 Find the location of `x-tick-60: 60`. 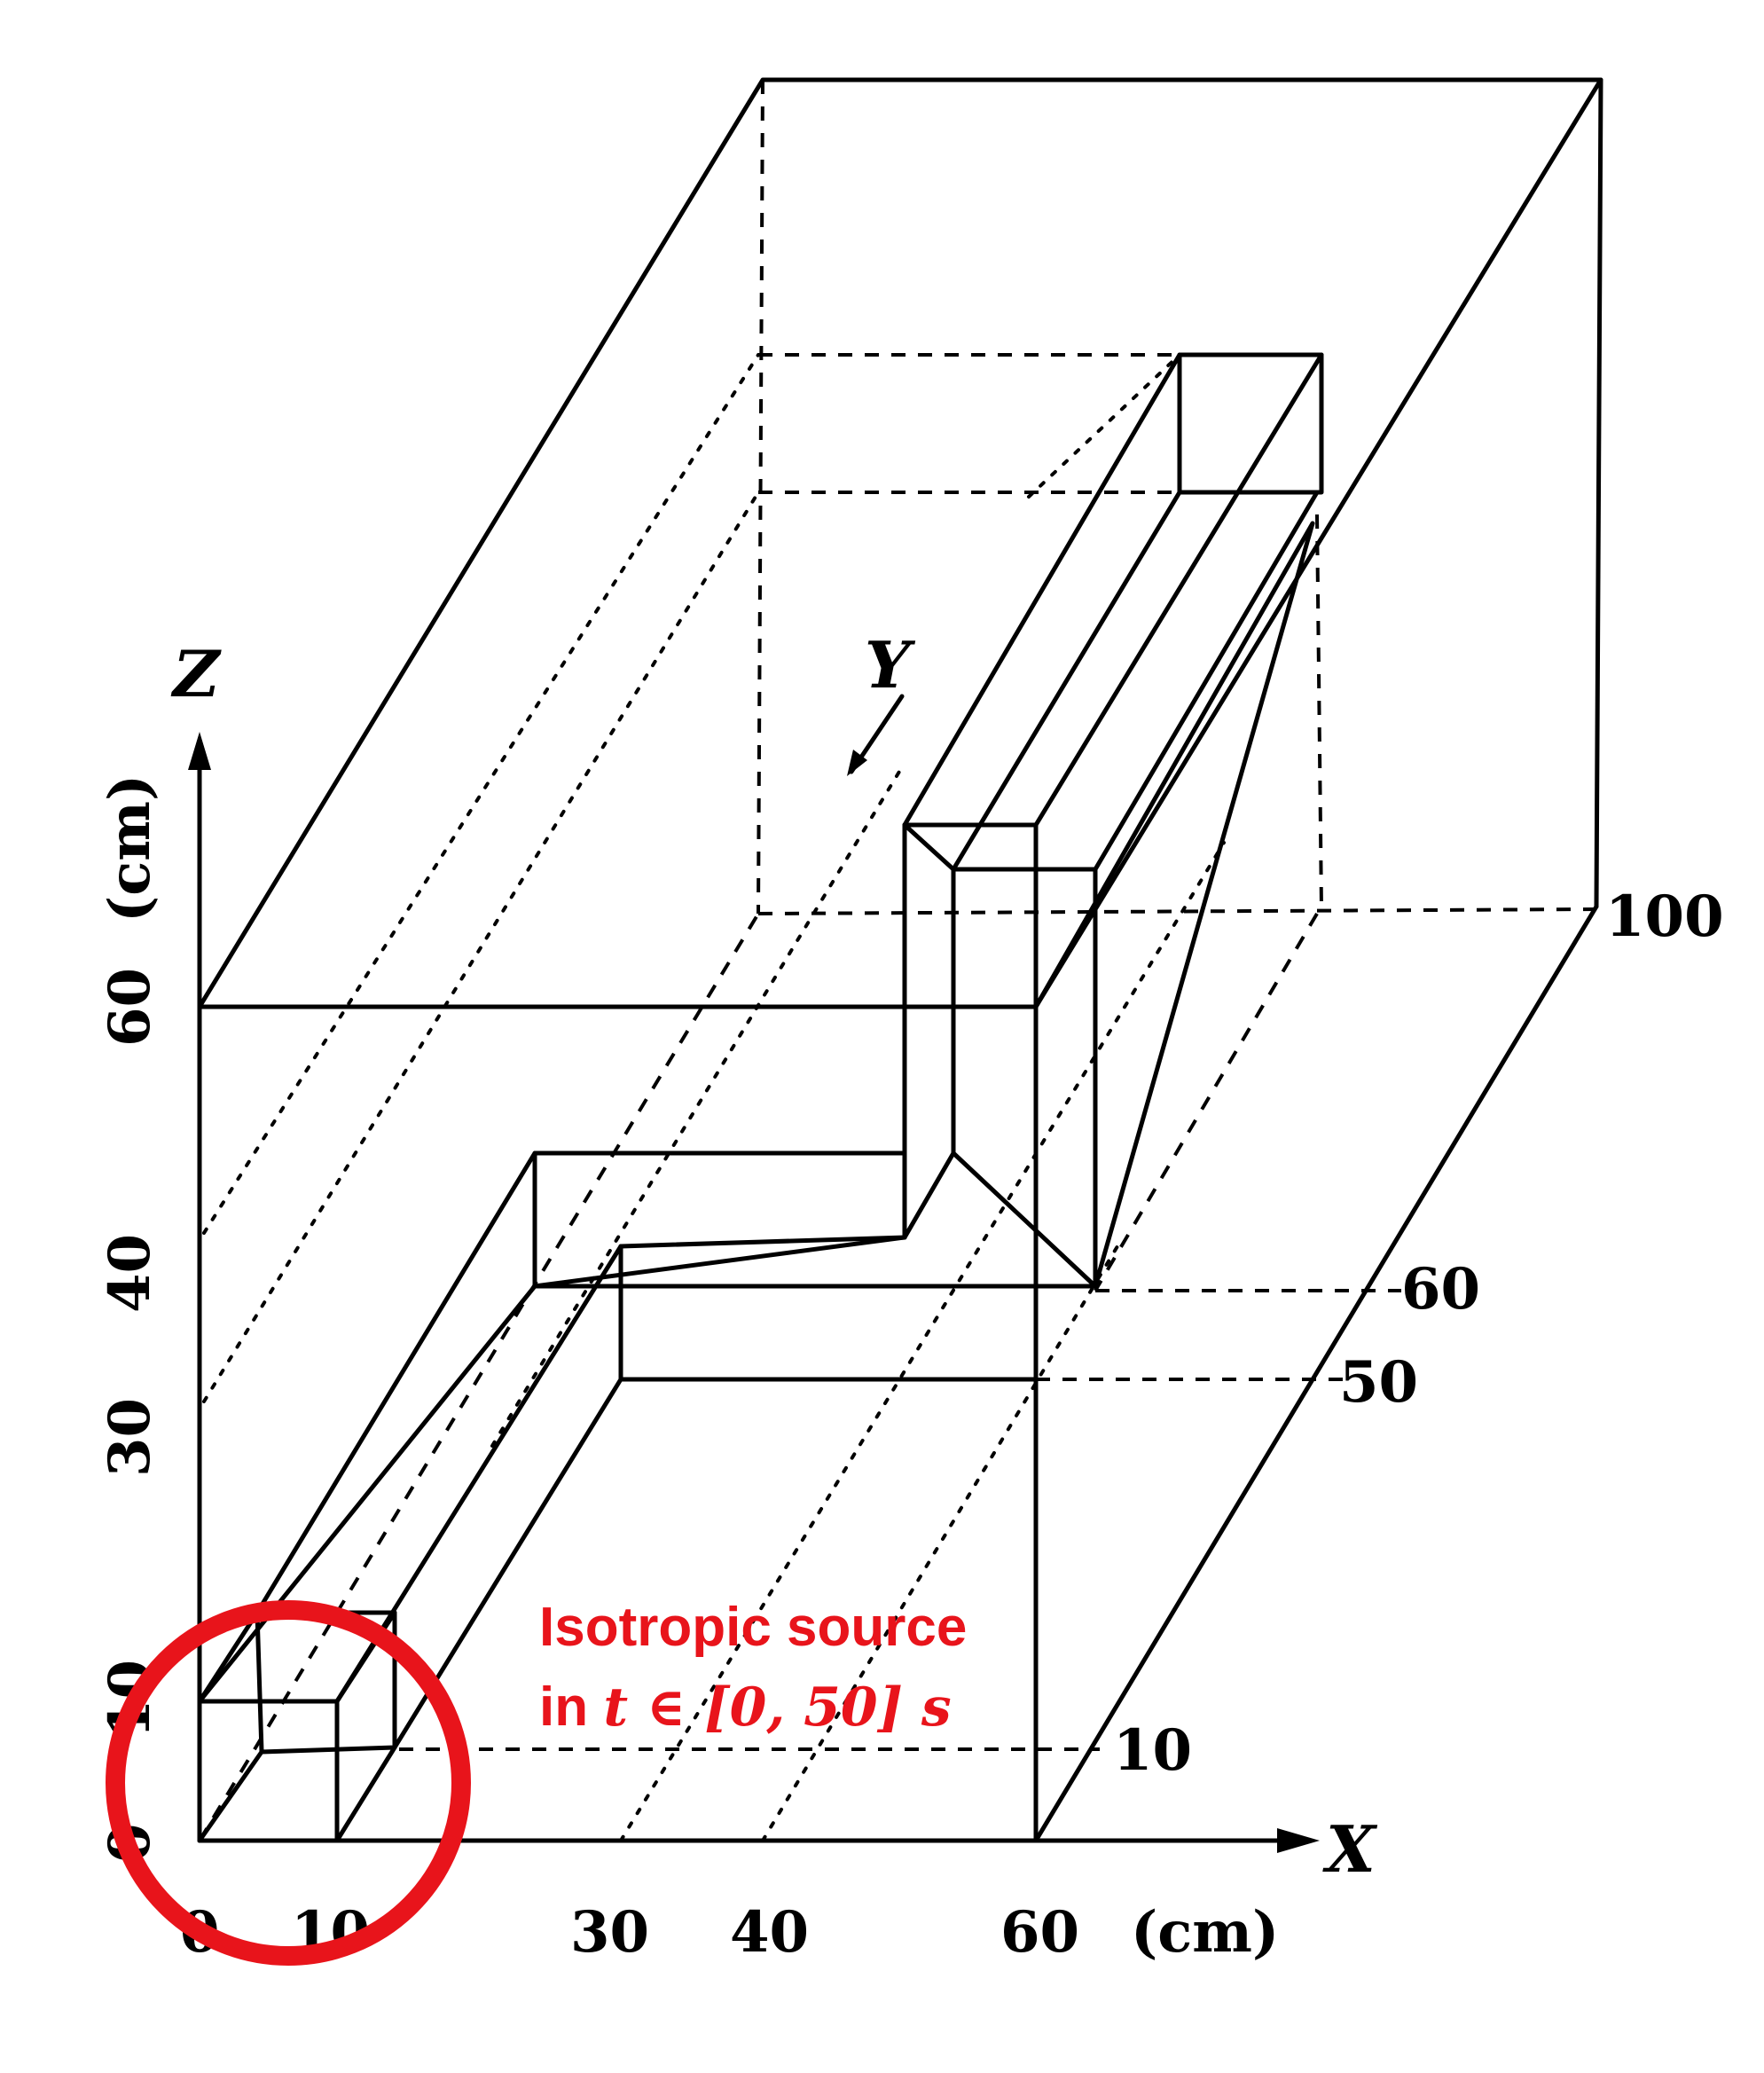

x-tick-60: 60 is located at coordinates (1039, 1932).